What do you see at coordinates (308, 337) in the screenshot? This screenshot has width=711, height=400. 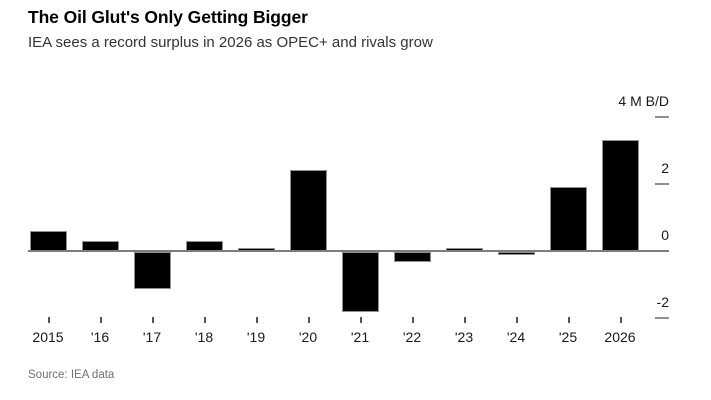 I see `x-label-20: '20` at bounding box center [308, 337].